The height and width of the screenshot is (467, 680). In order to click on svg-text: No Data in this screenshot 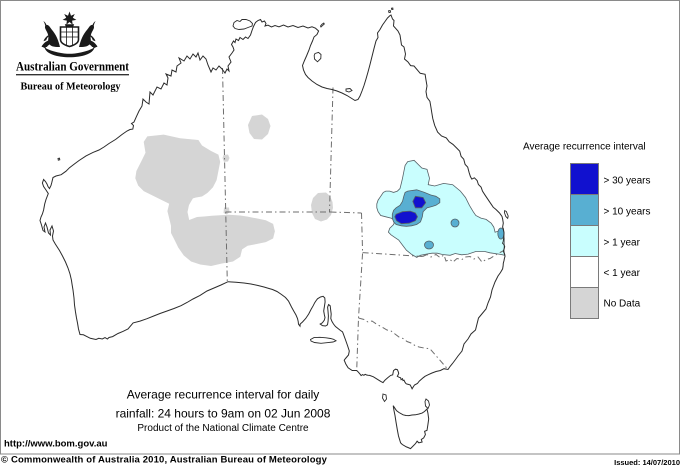, I will do `click(622, 304)`.